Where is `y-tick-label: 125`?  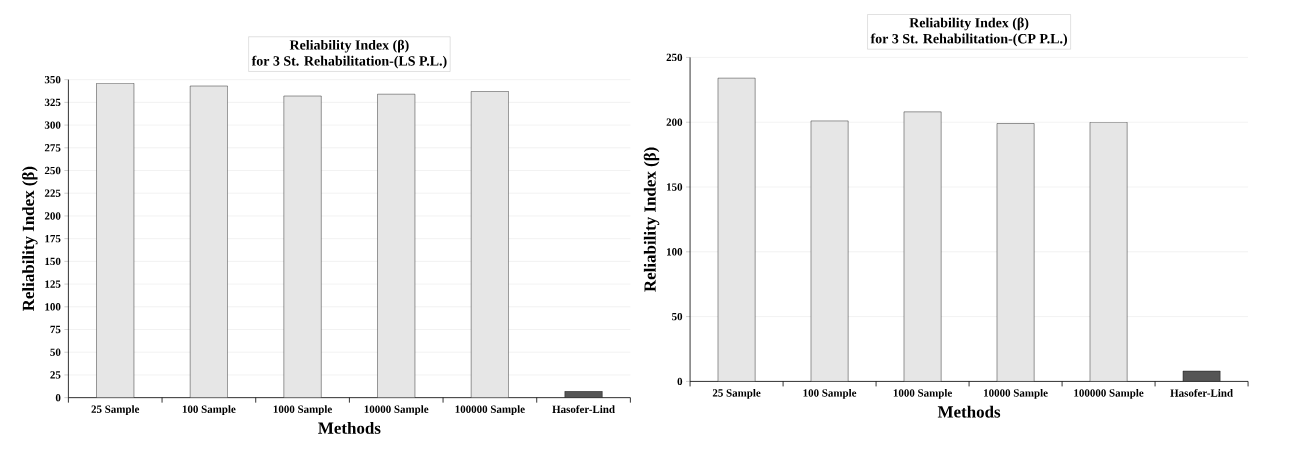 y-tick-label: 125 is located at coordinates (53, 284).